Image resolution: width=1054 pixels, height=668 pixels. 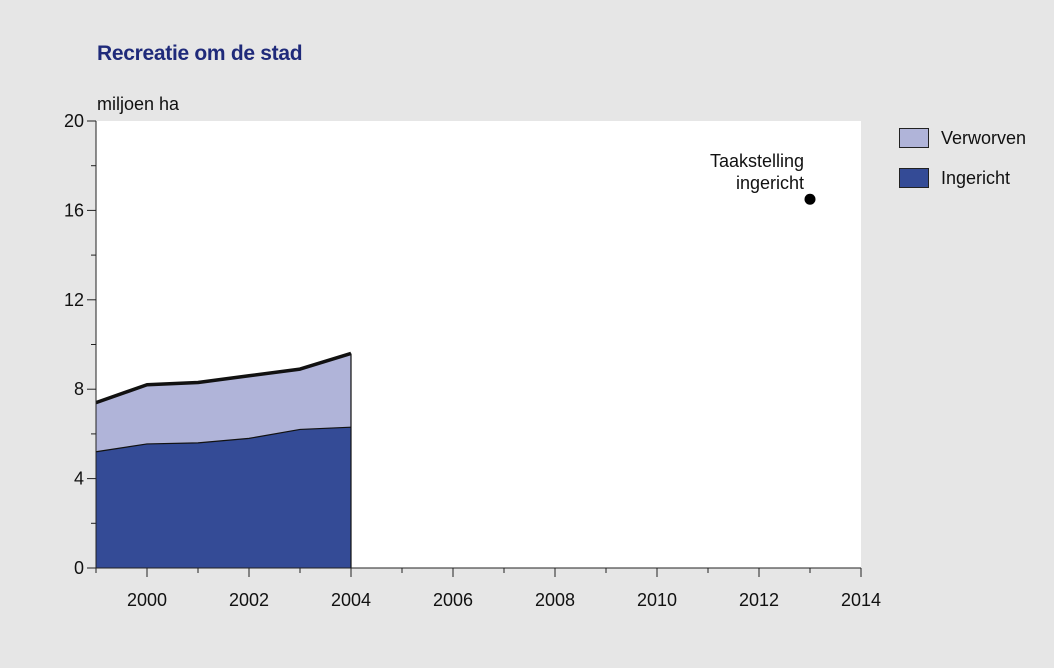 What do you see at coordinates (756, 161) in the screenshot?
I see `annotation-line-1: Taakstelling` at bounding box center [756, 161].